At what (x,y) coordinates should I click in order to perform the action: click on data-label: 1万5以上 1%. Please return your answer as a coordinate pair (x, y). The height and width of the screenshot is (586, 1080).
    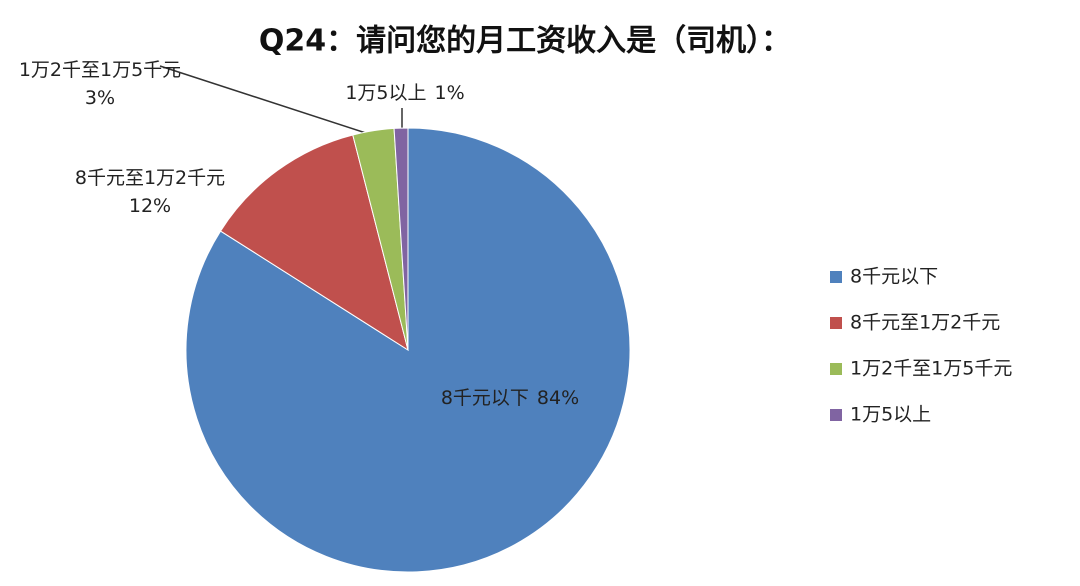
    Looking at the image, I should click on (404, 93).